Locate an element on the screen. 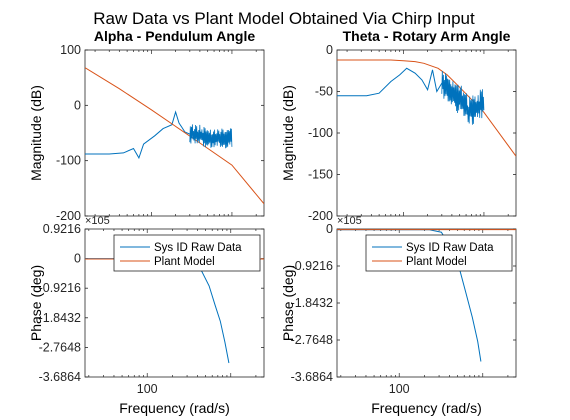  y-tick-label: 100 is located at coordinates (70, 50).